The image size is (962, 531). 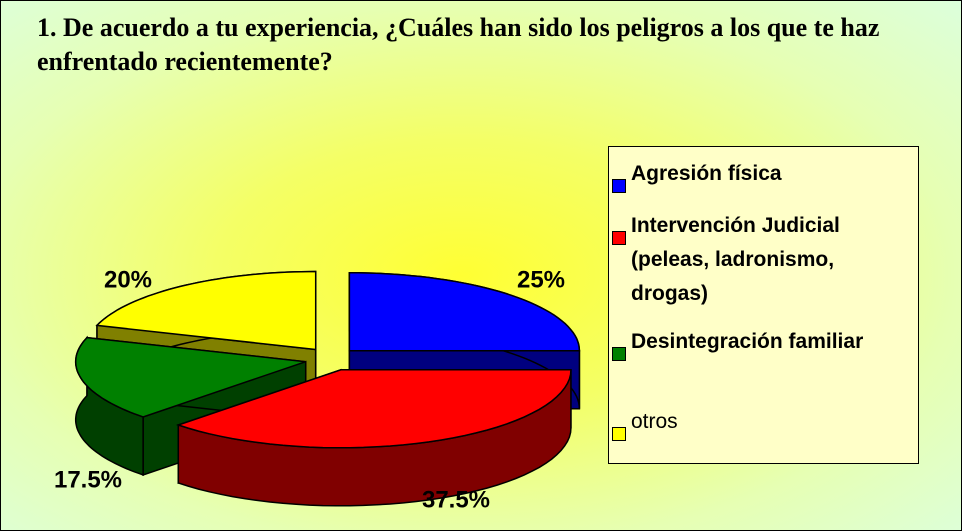 What do you see at coordinates (128, 279) in the screenshot?
I see `data-label: 20%` at bounding box center [128, 279].